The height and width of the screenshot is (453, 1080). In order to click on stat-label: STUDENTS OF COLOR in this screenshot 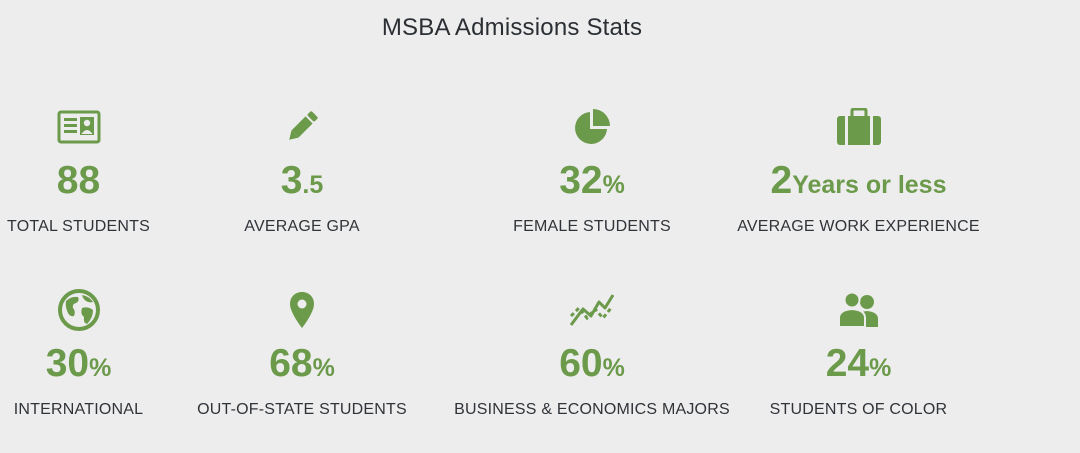, I will do `click(858, 409)`.